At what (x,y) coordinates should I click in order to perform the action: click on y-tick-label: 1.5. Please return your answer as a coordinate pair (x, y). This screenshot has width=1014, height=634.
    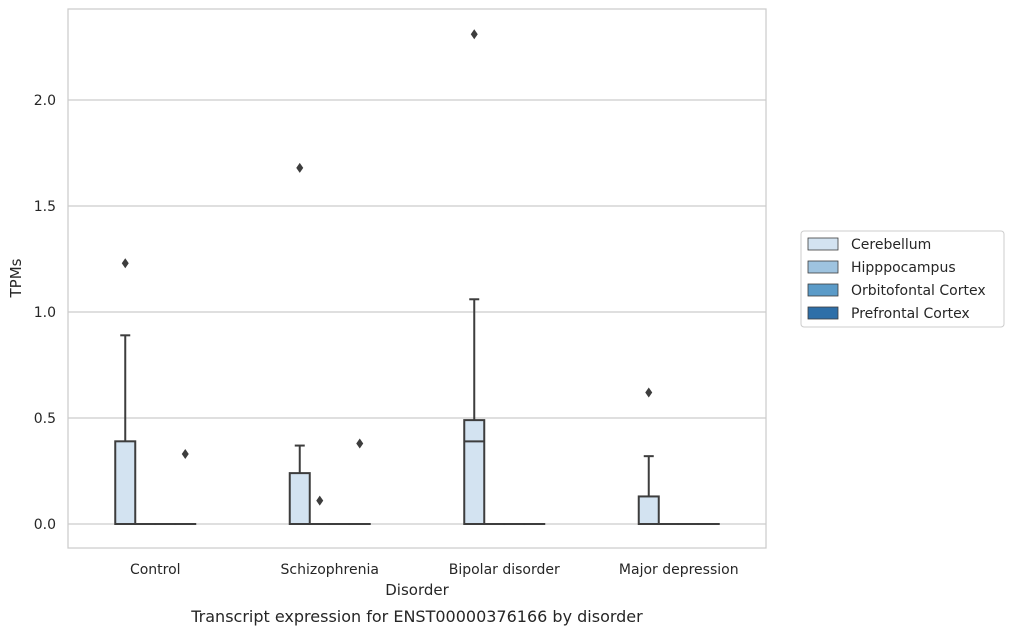
    Looking at the image, I should click on (45, 207).